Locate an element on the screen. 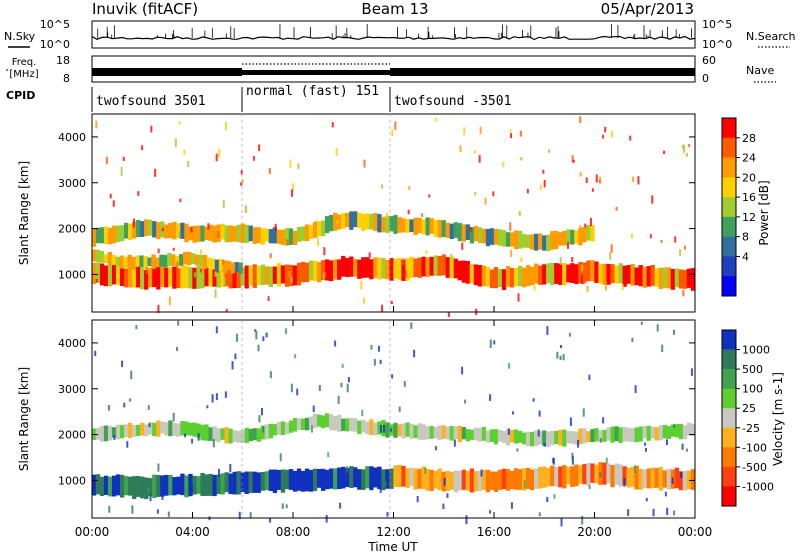 The width and height of the screenshot is (800, 554). velocity-ytick-label: 3000 is located at coordinates (72, 389).